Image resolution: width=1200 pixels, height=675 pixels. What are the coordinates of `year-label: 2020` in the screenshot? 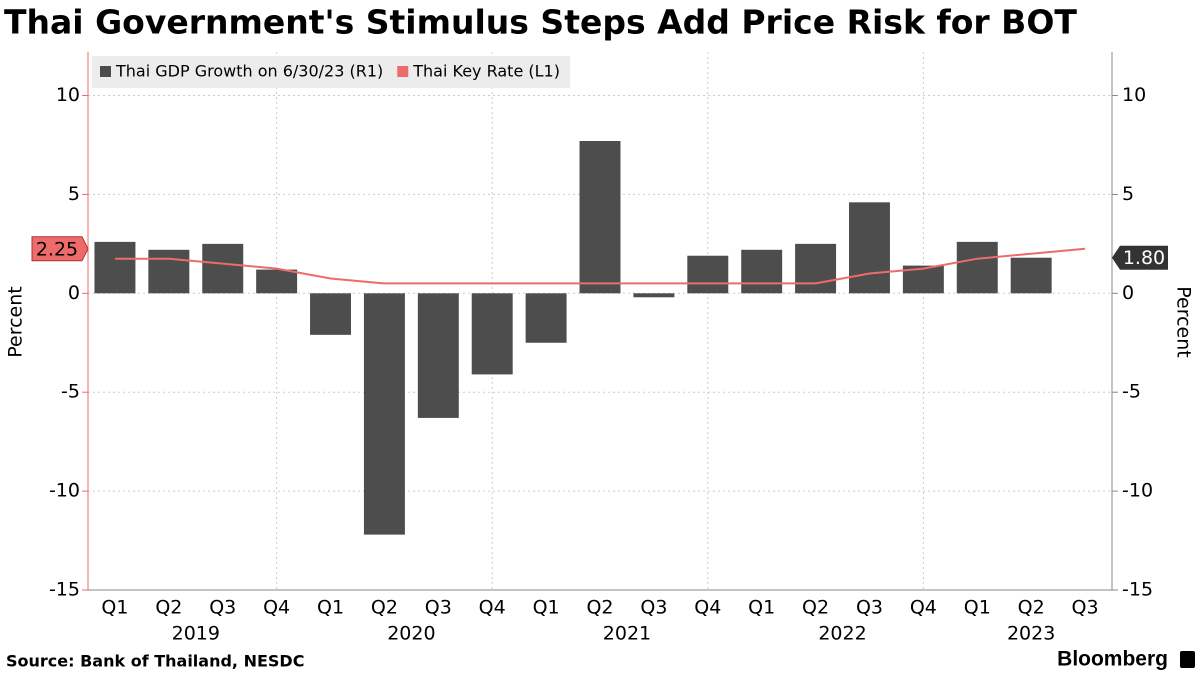 It's located at (411, 634).